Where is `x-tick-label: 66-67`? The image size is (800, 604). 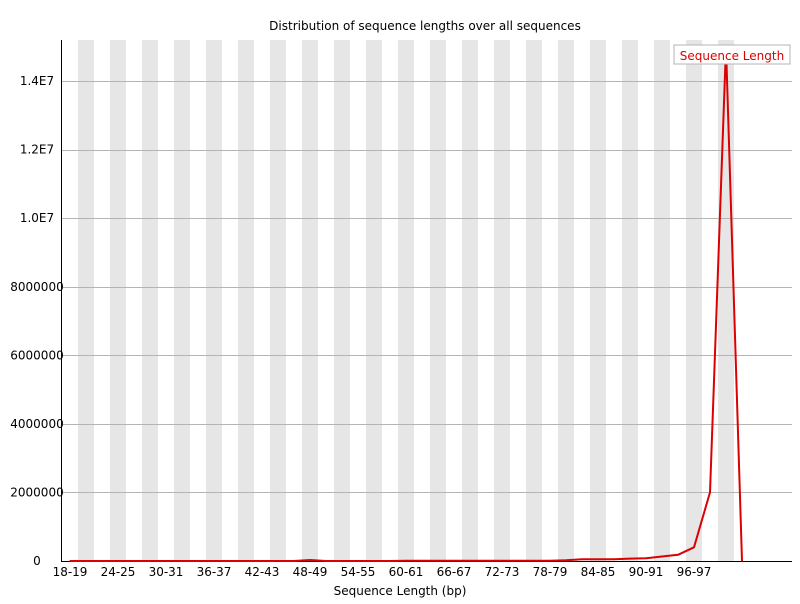
x-tick-label: 66-67 is located at coordinates (454, 572).